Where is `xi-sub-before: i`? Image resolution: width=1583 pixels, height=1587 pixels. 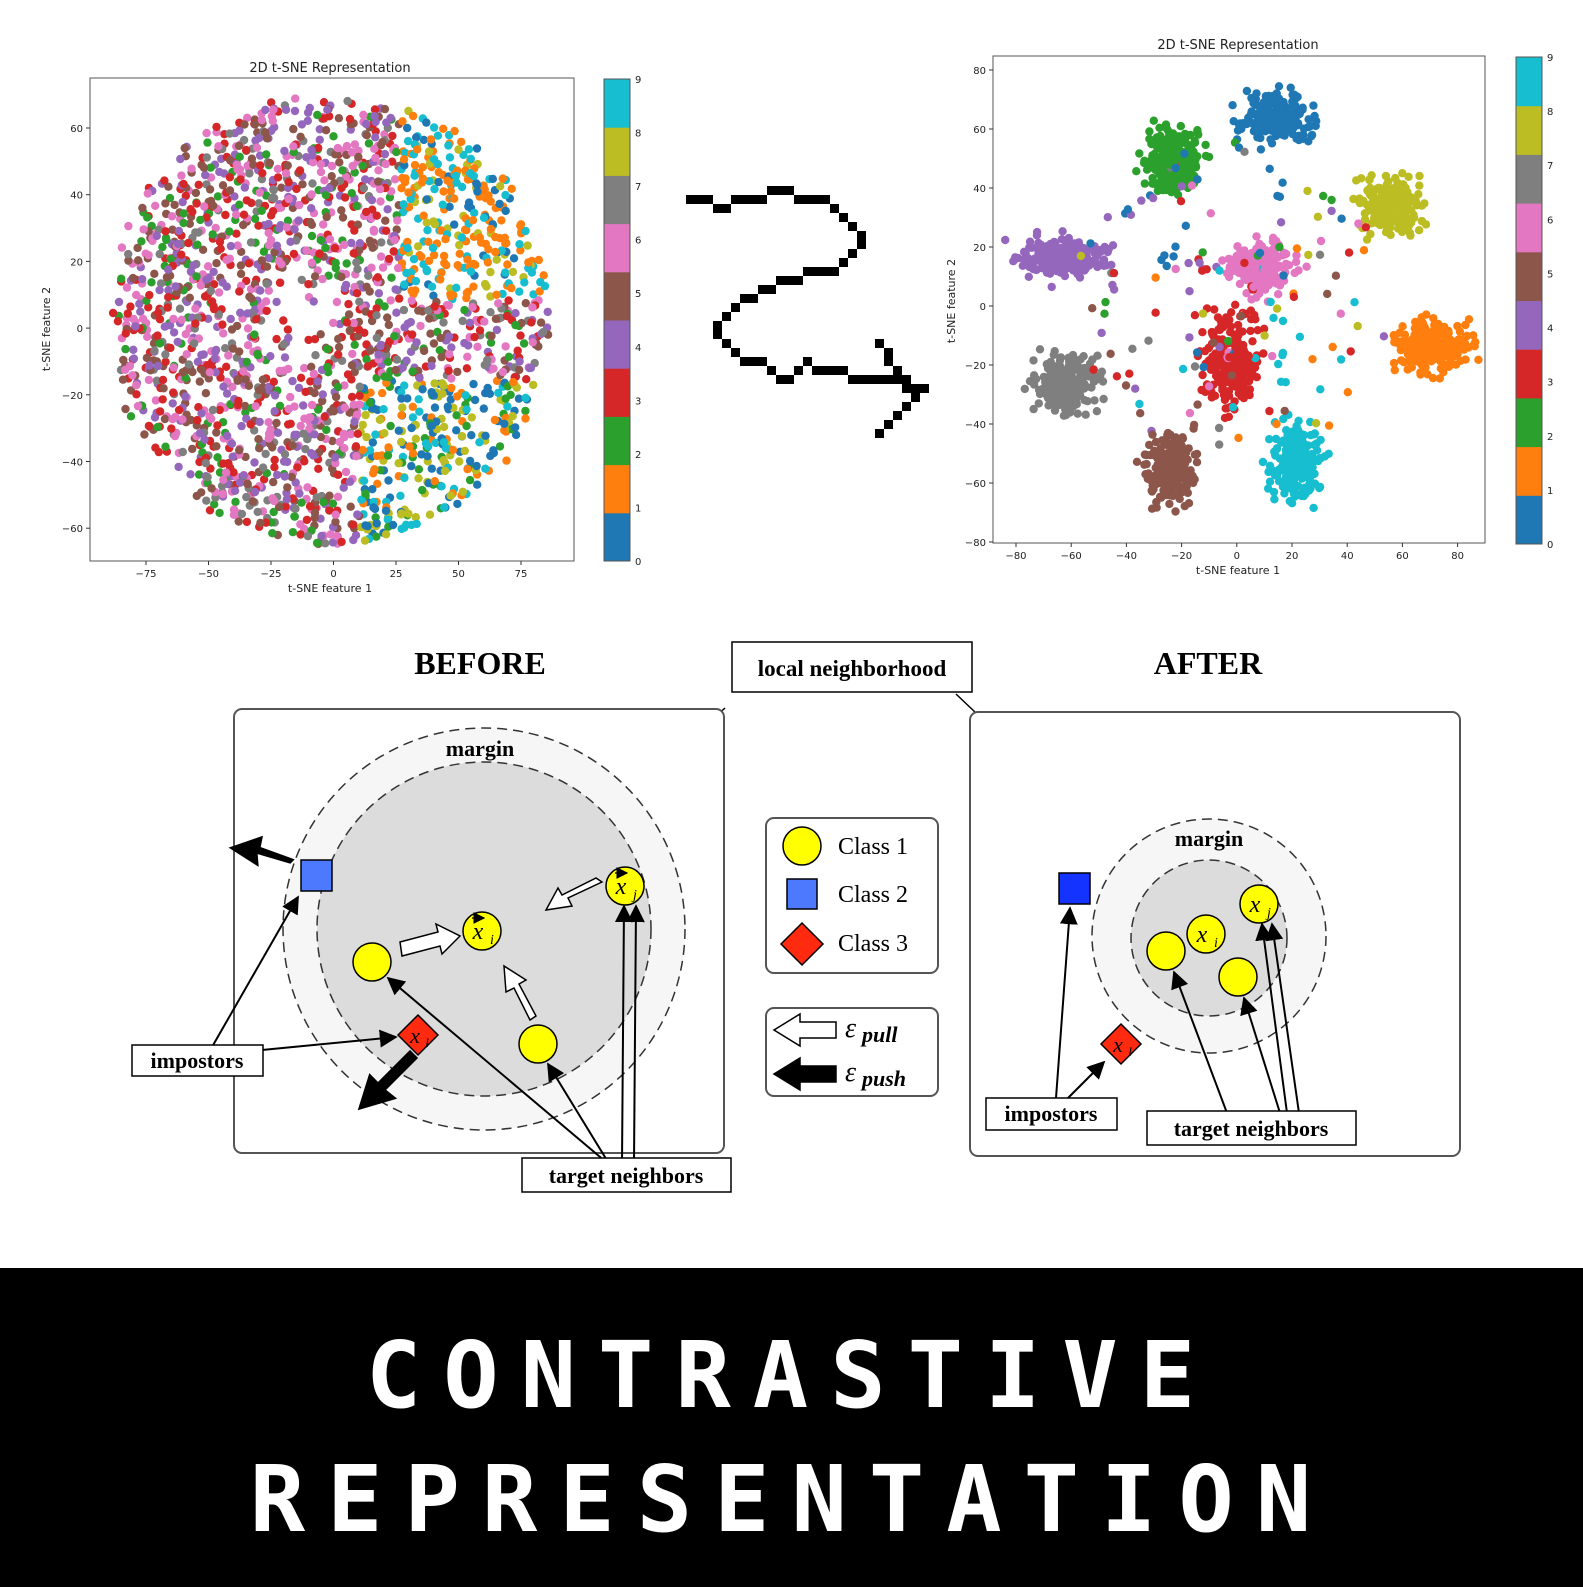 xi-sub-before: i is located at coordinates (492, 940).